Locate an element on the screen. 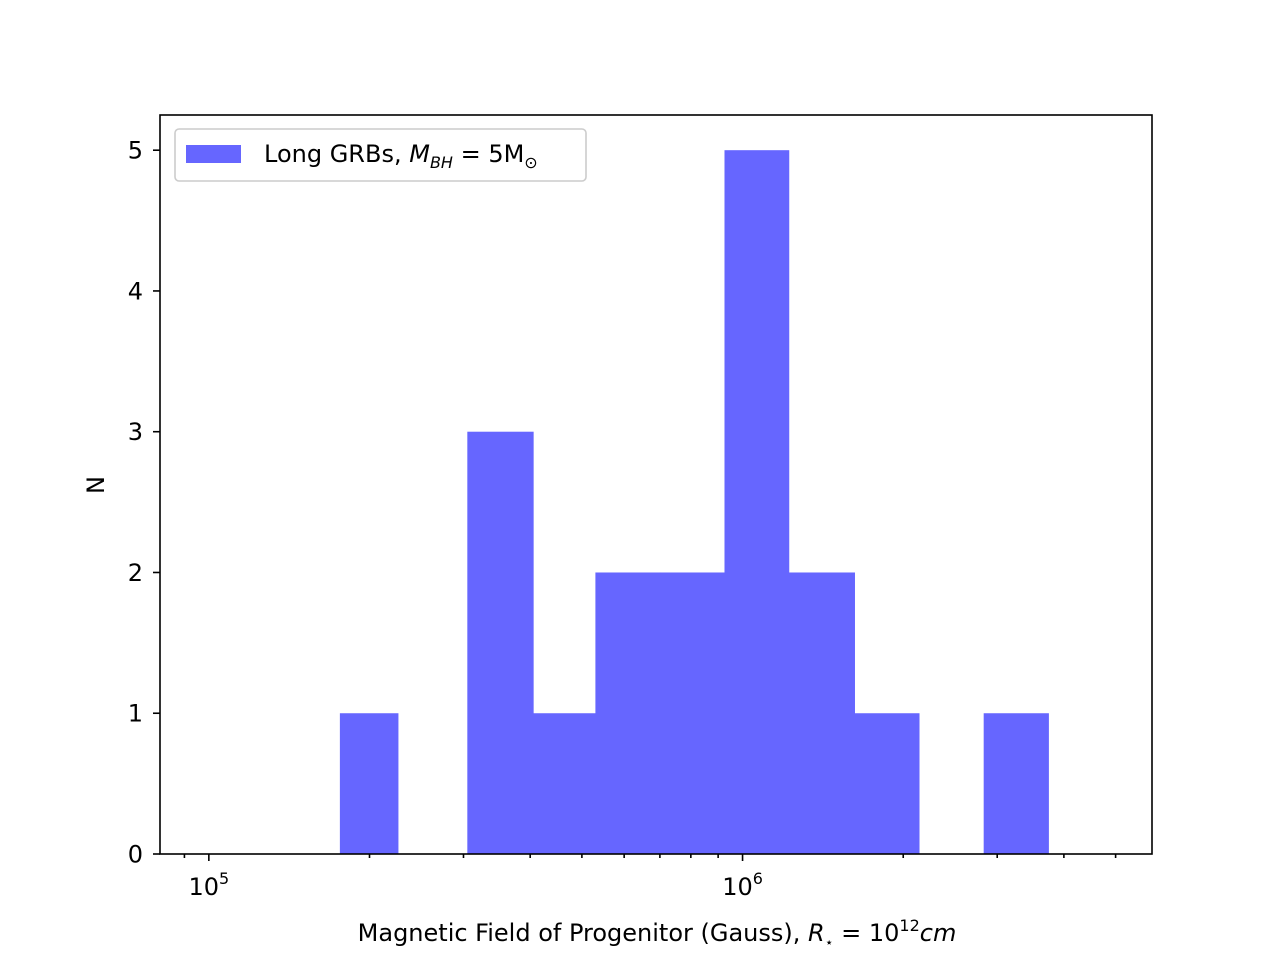 The height and width of the screenshot is (960, 1280). y-tick-label-2: 2 is located at coordinates (135, 573).